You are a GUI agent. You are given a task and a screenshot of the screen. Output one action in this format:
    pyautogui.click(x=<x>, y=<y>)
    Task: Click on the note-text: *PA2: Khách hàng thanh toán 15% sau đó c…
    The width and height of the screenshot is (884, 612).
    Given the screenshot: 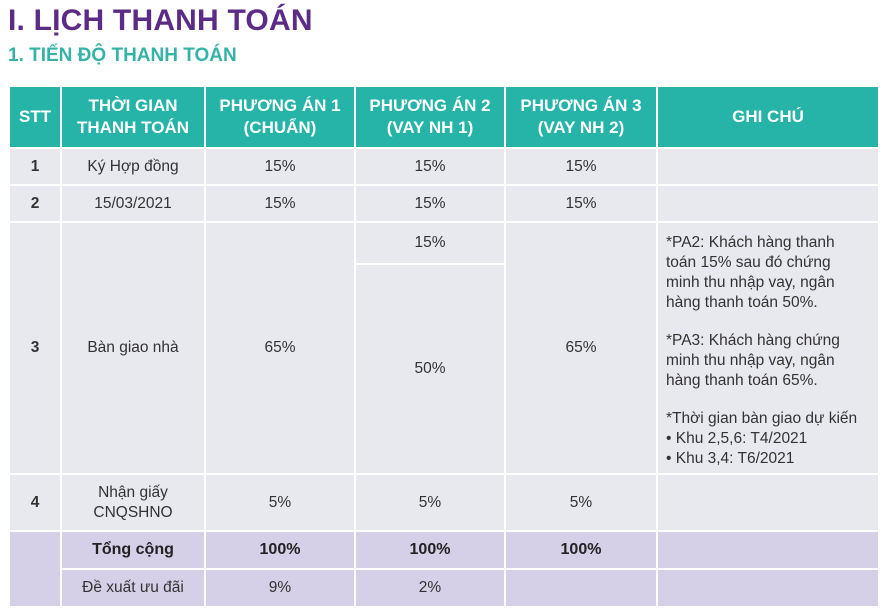 What is the action you would take?
    pyautogui.click(x=772, y=351)
    